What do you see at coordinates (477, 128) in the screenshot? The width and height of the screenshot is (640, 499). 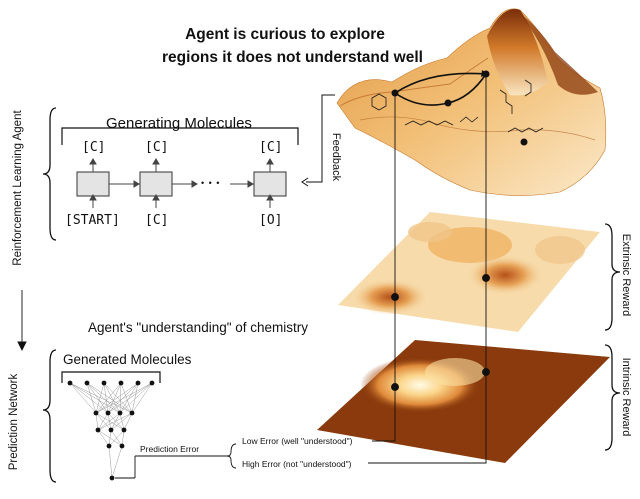 I see `landscape-contour` at bounding box center [477, 128].